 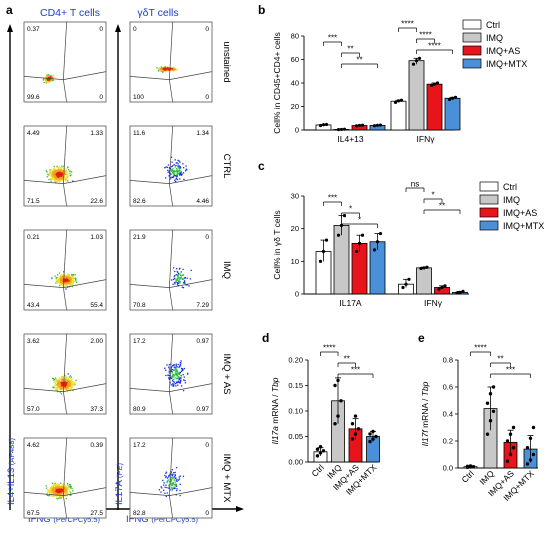 What do you see at coordinates (448, 468) in the screenshot?
I see `y-tick-label: 0.0` at bounding box center [448, 468].